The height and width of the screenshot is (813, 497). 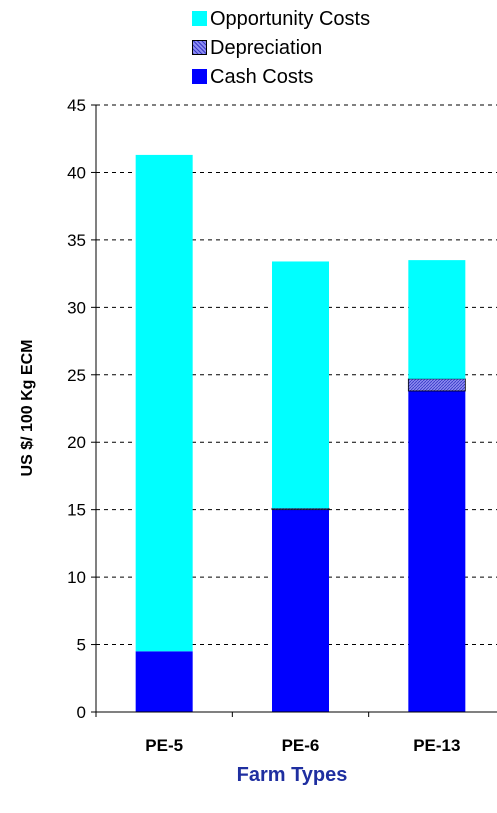 I want to click on y-tick-label: 15, so click(x=76, y=510).